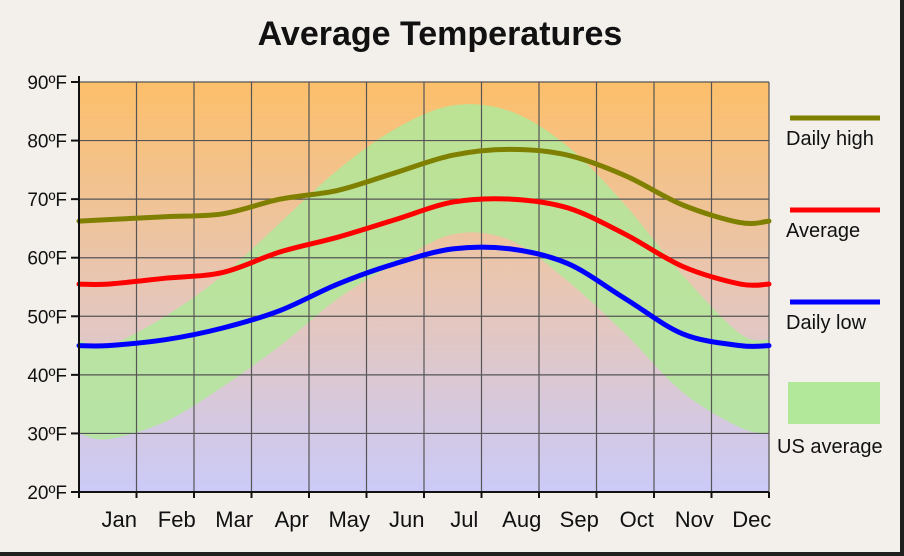 This screenshot has height=556, width=904. Describe the element at coordinates (234, 519) in the screenshot. I see `x-tick-label: Mar` at that location.